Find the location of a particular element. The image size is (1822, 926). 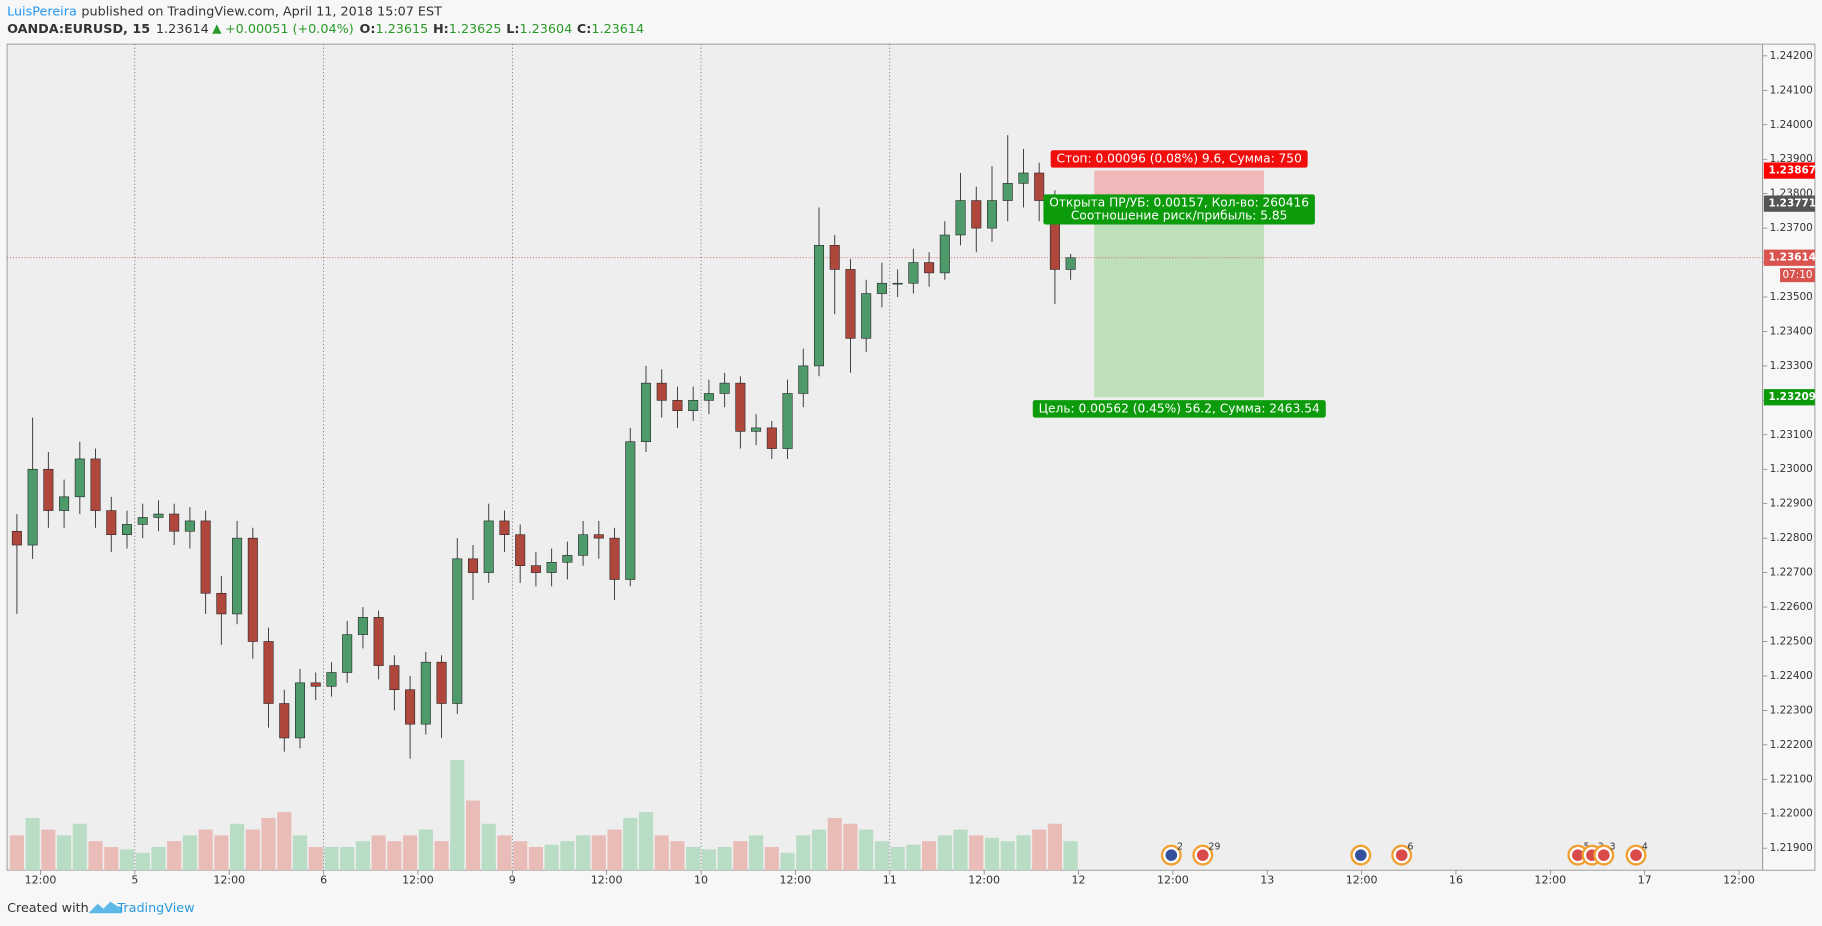

ohlc-label: O: is located at coordinates (368, 29).